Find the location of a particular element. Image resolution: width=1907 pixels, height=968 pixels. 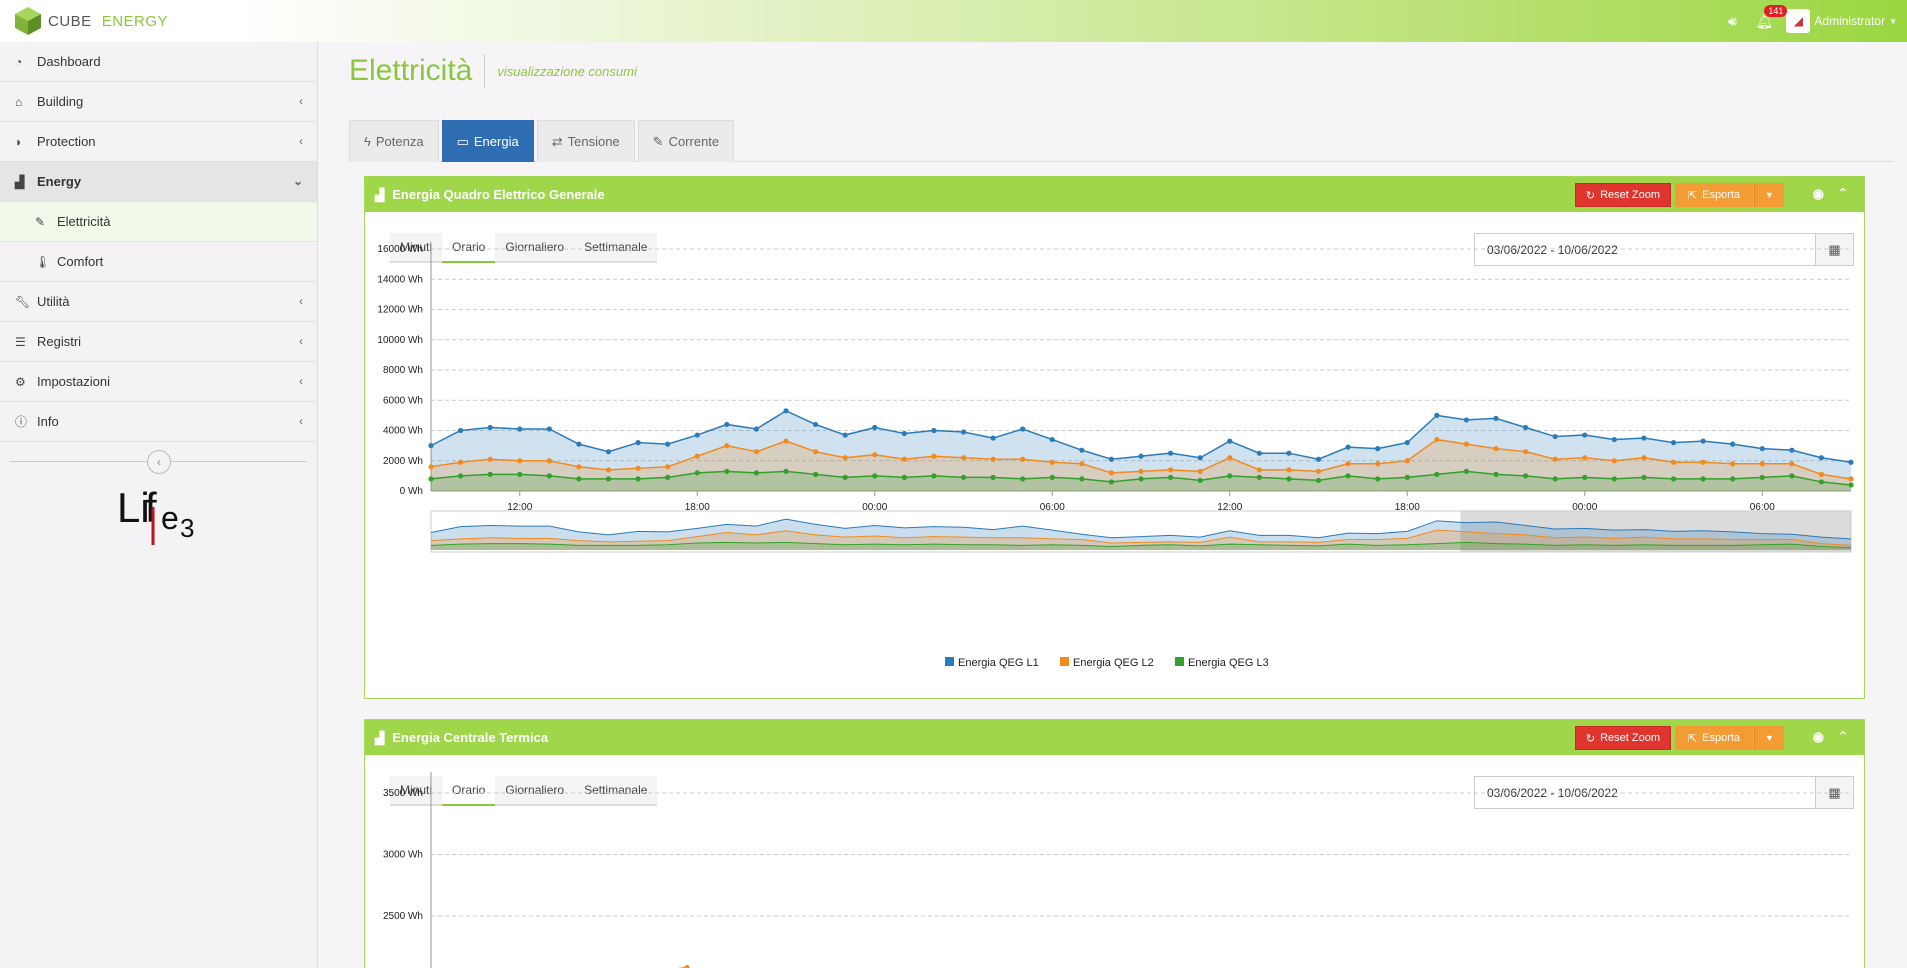

brand-logo: CUBE ENERGY is located at coordinates (91, 21).